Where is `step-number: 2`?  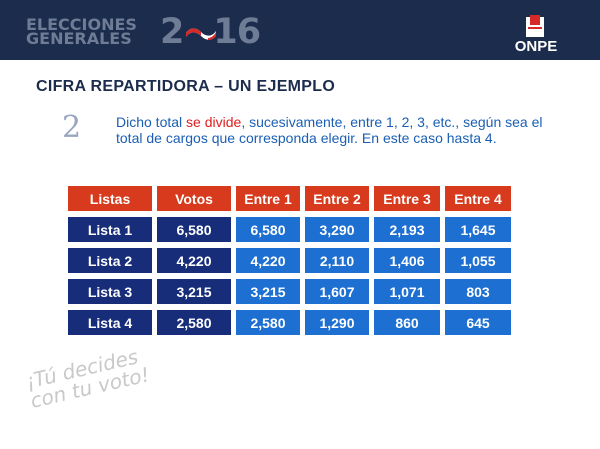
step-number: 2 is located at coordinates (72, 127).